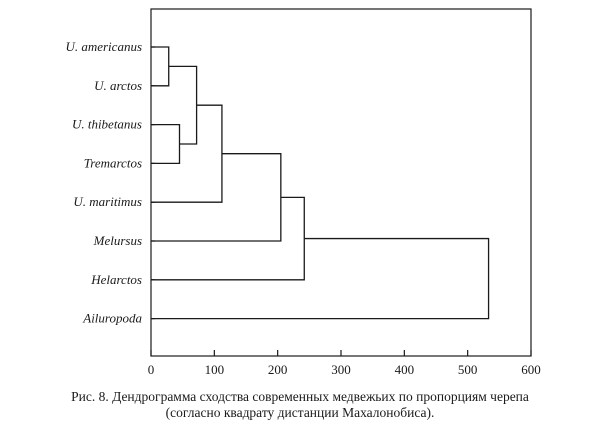  What do you see at coordinates (341, 369) in the screenshot?
I see `x-tick-label-300: 300` at bounding box center [341, 369].